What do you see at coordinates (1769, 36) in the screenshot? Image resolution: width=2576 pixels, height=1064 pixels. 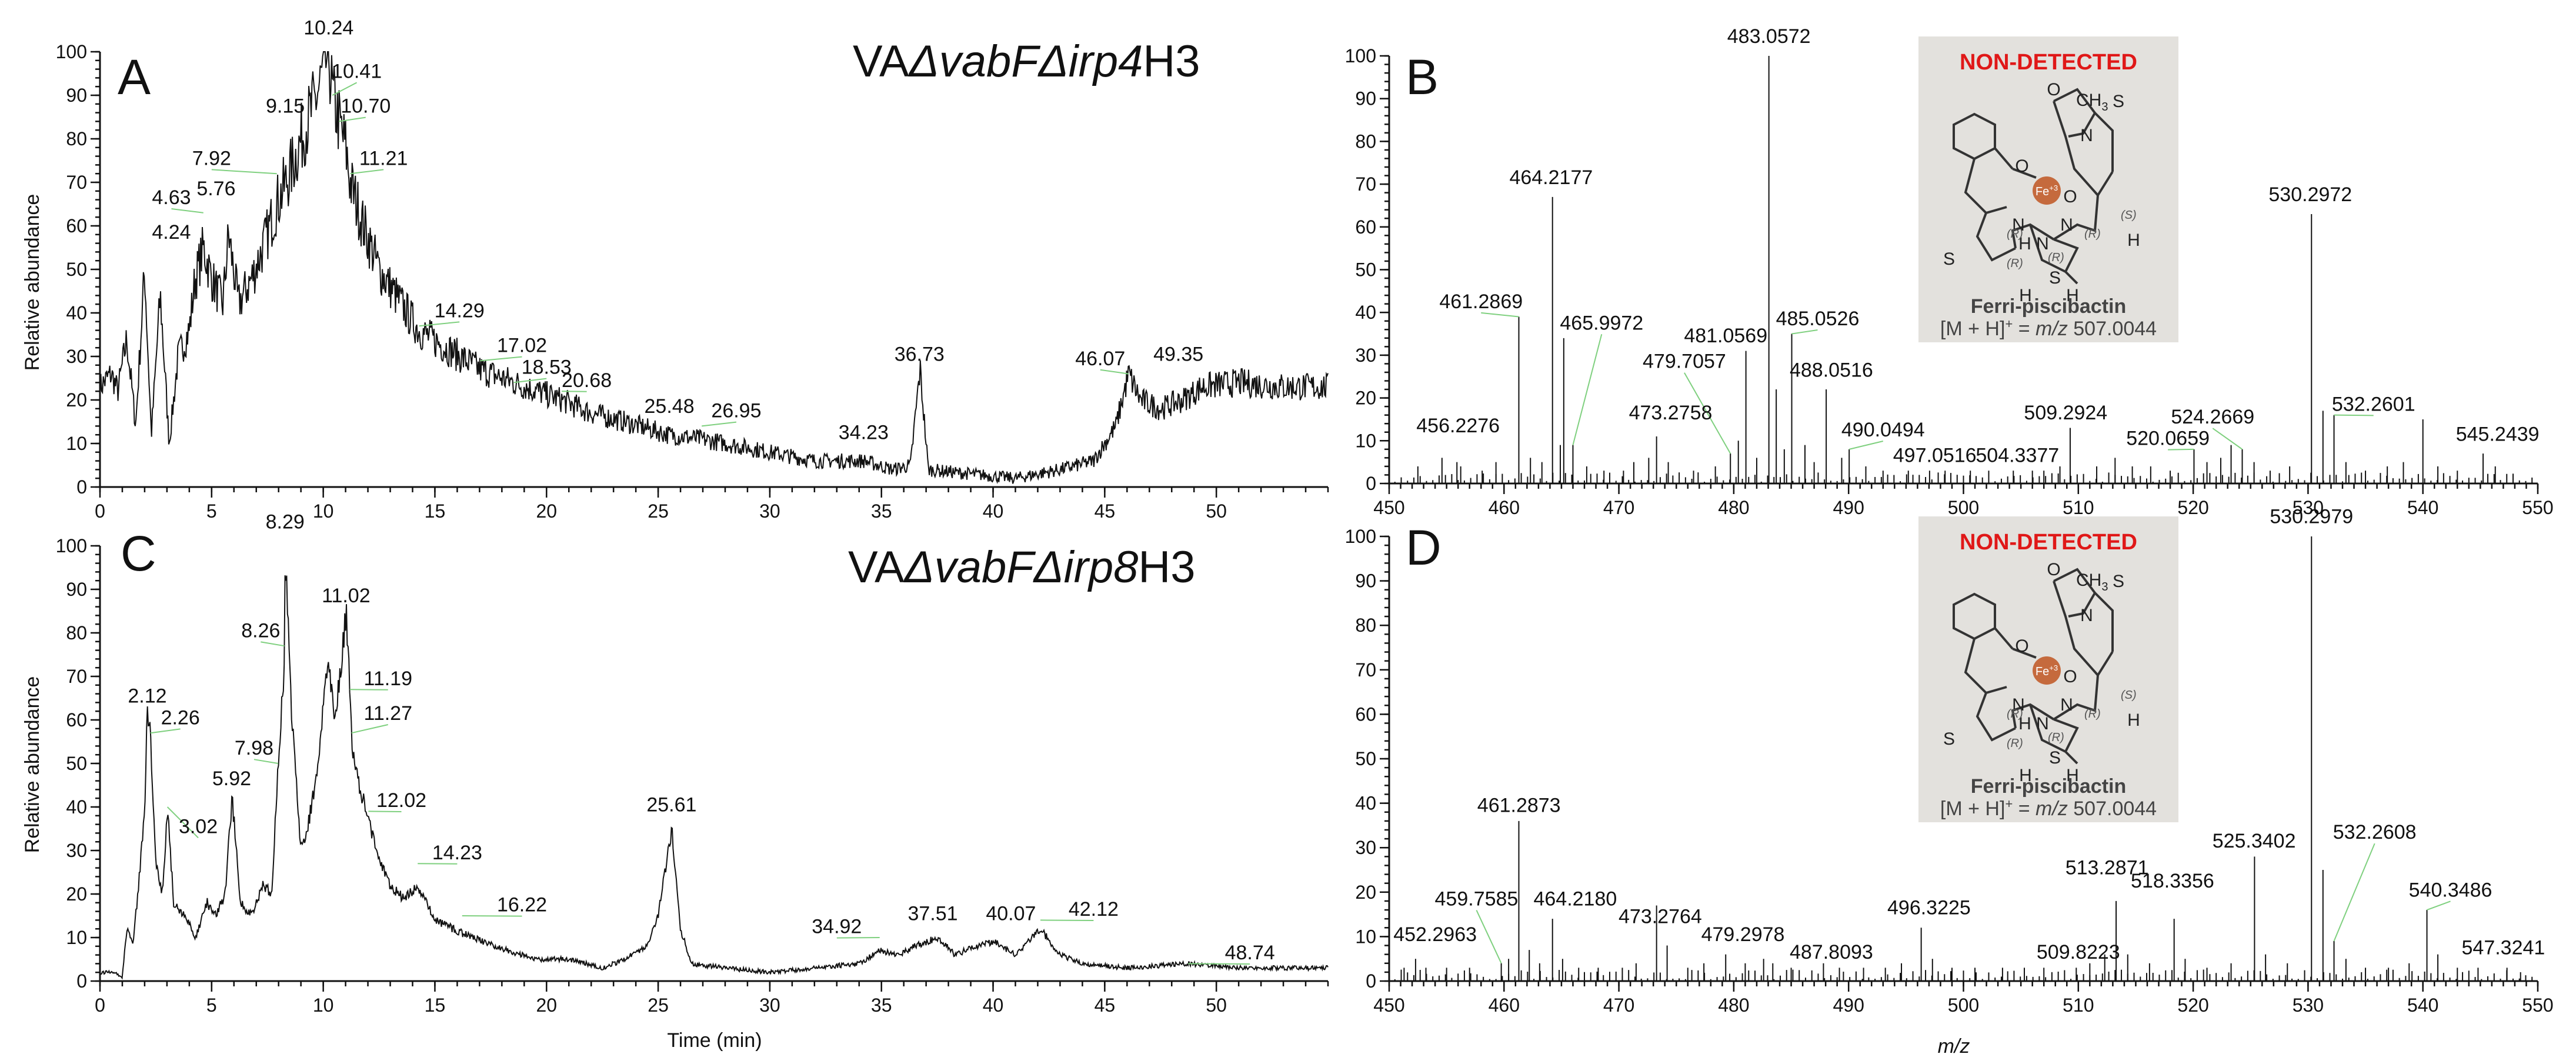 I see `peak-label: 483.0572` at bounding box center [1769, 36].